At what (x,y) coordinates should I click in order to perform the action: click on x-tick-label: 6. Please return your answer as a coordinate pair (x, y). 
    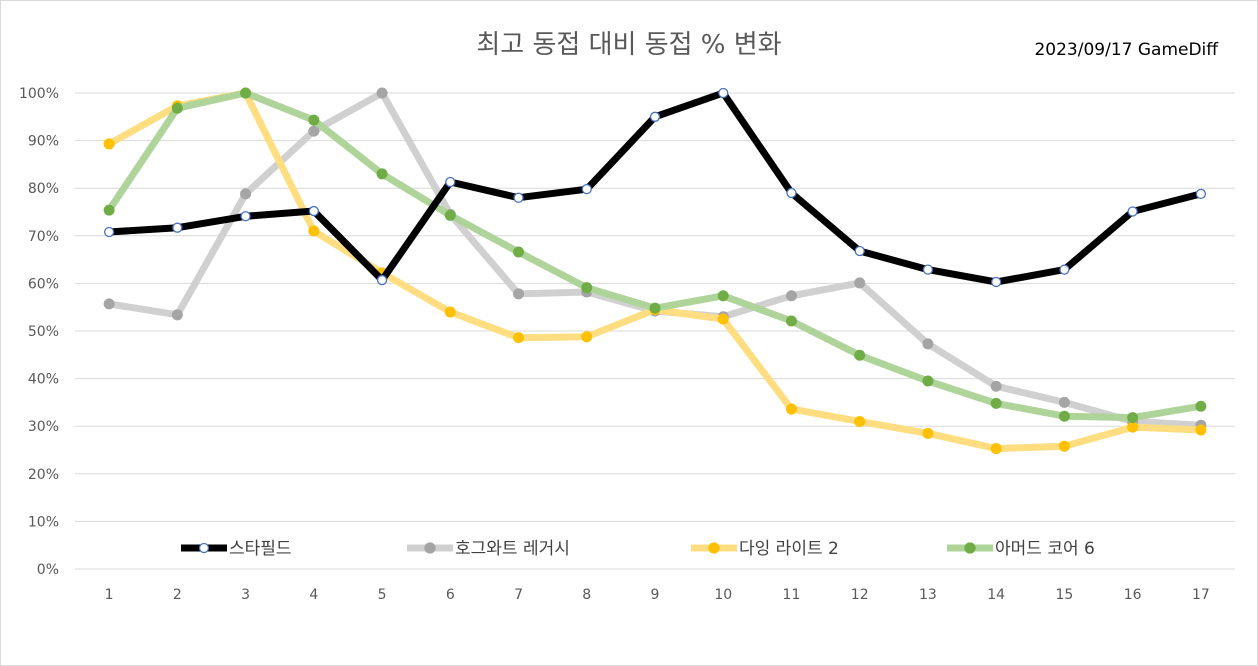
    Looking at the image, I should click on (450, 595).